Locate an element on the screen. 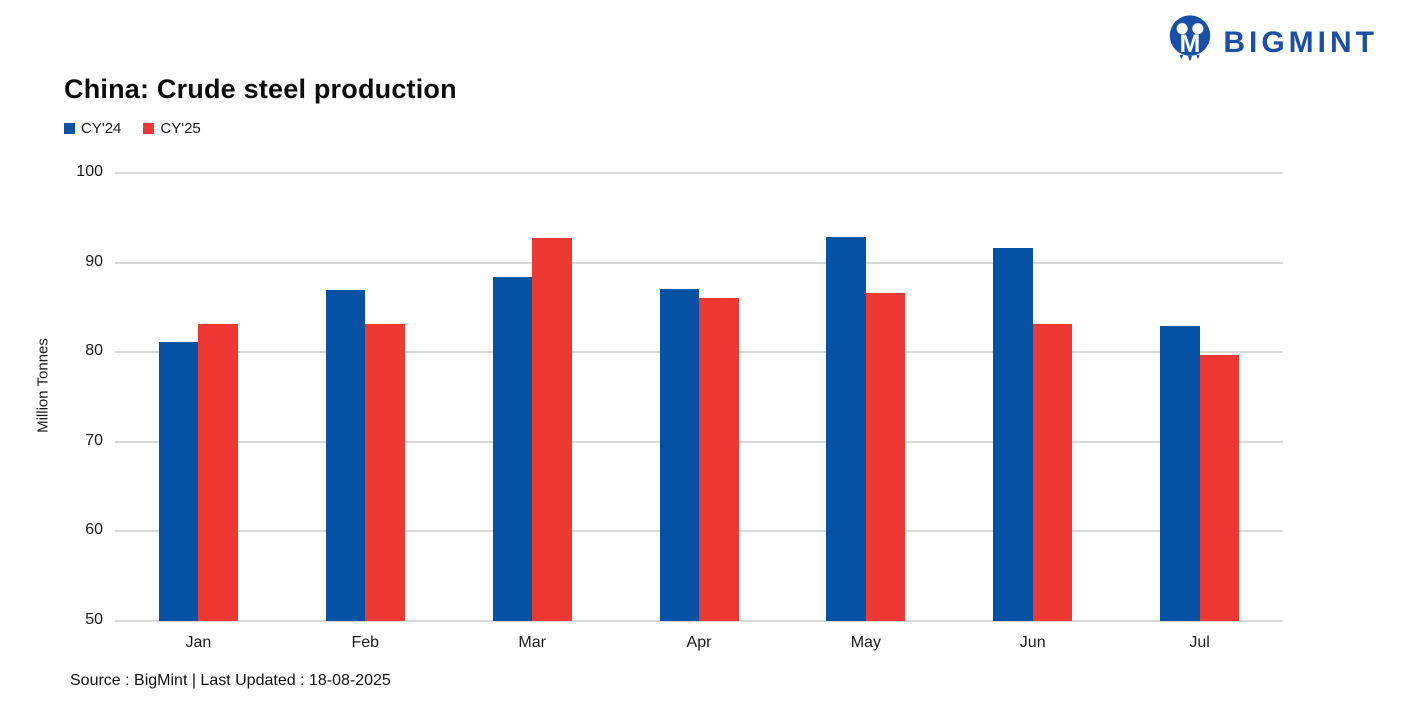 Image resolution: width=1418 pixels, height=709 pixels. bar-apr-cy25 is located at coordinates (719, 459).